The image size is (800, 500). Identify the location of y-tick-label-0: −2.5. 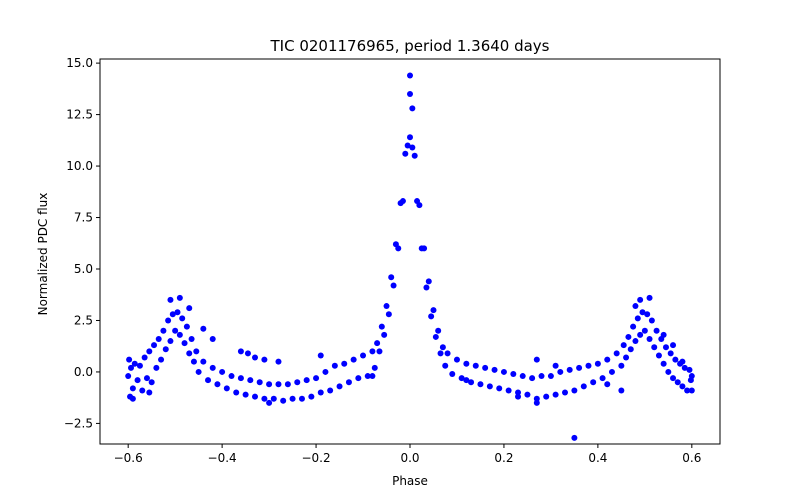
(78, 423).